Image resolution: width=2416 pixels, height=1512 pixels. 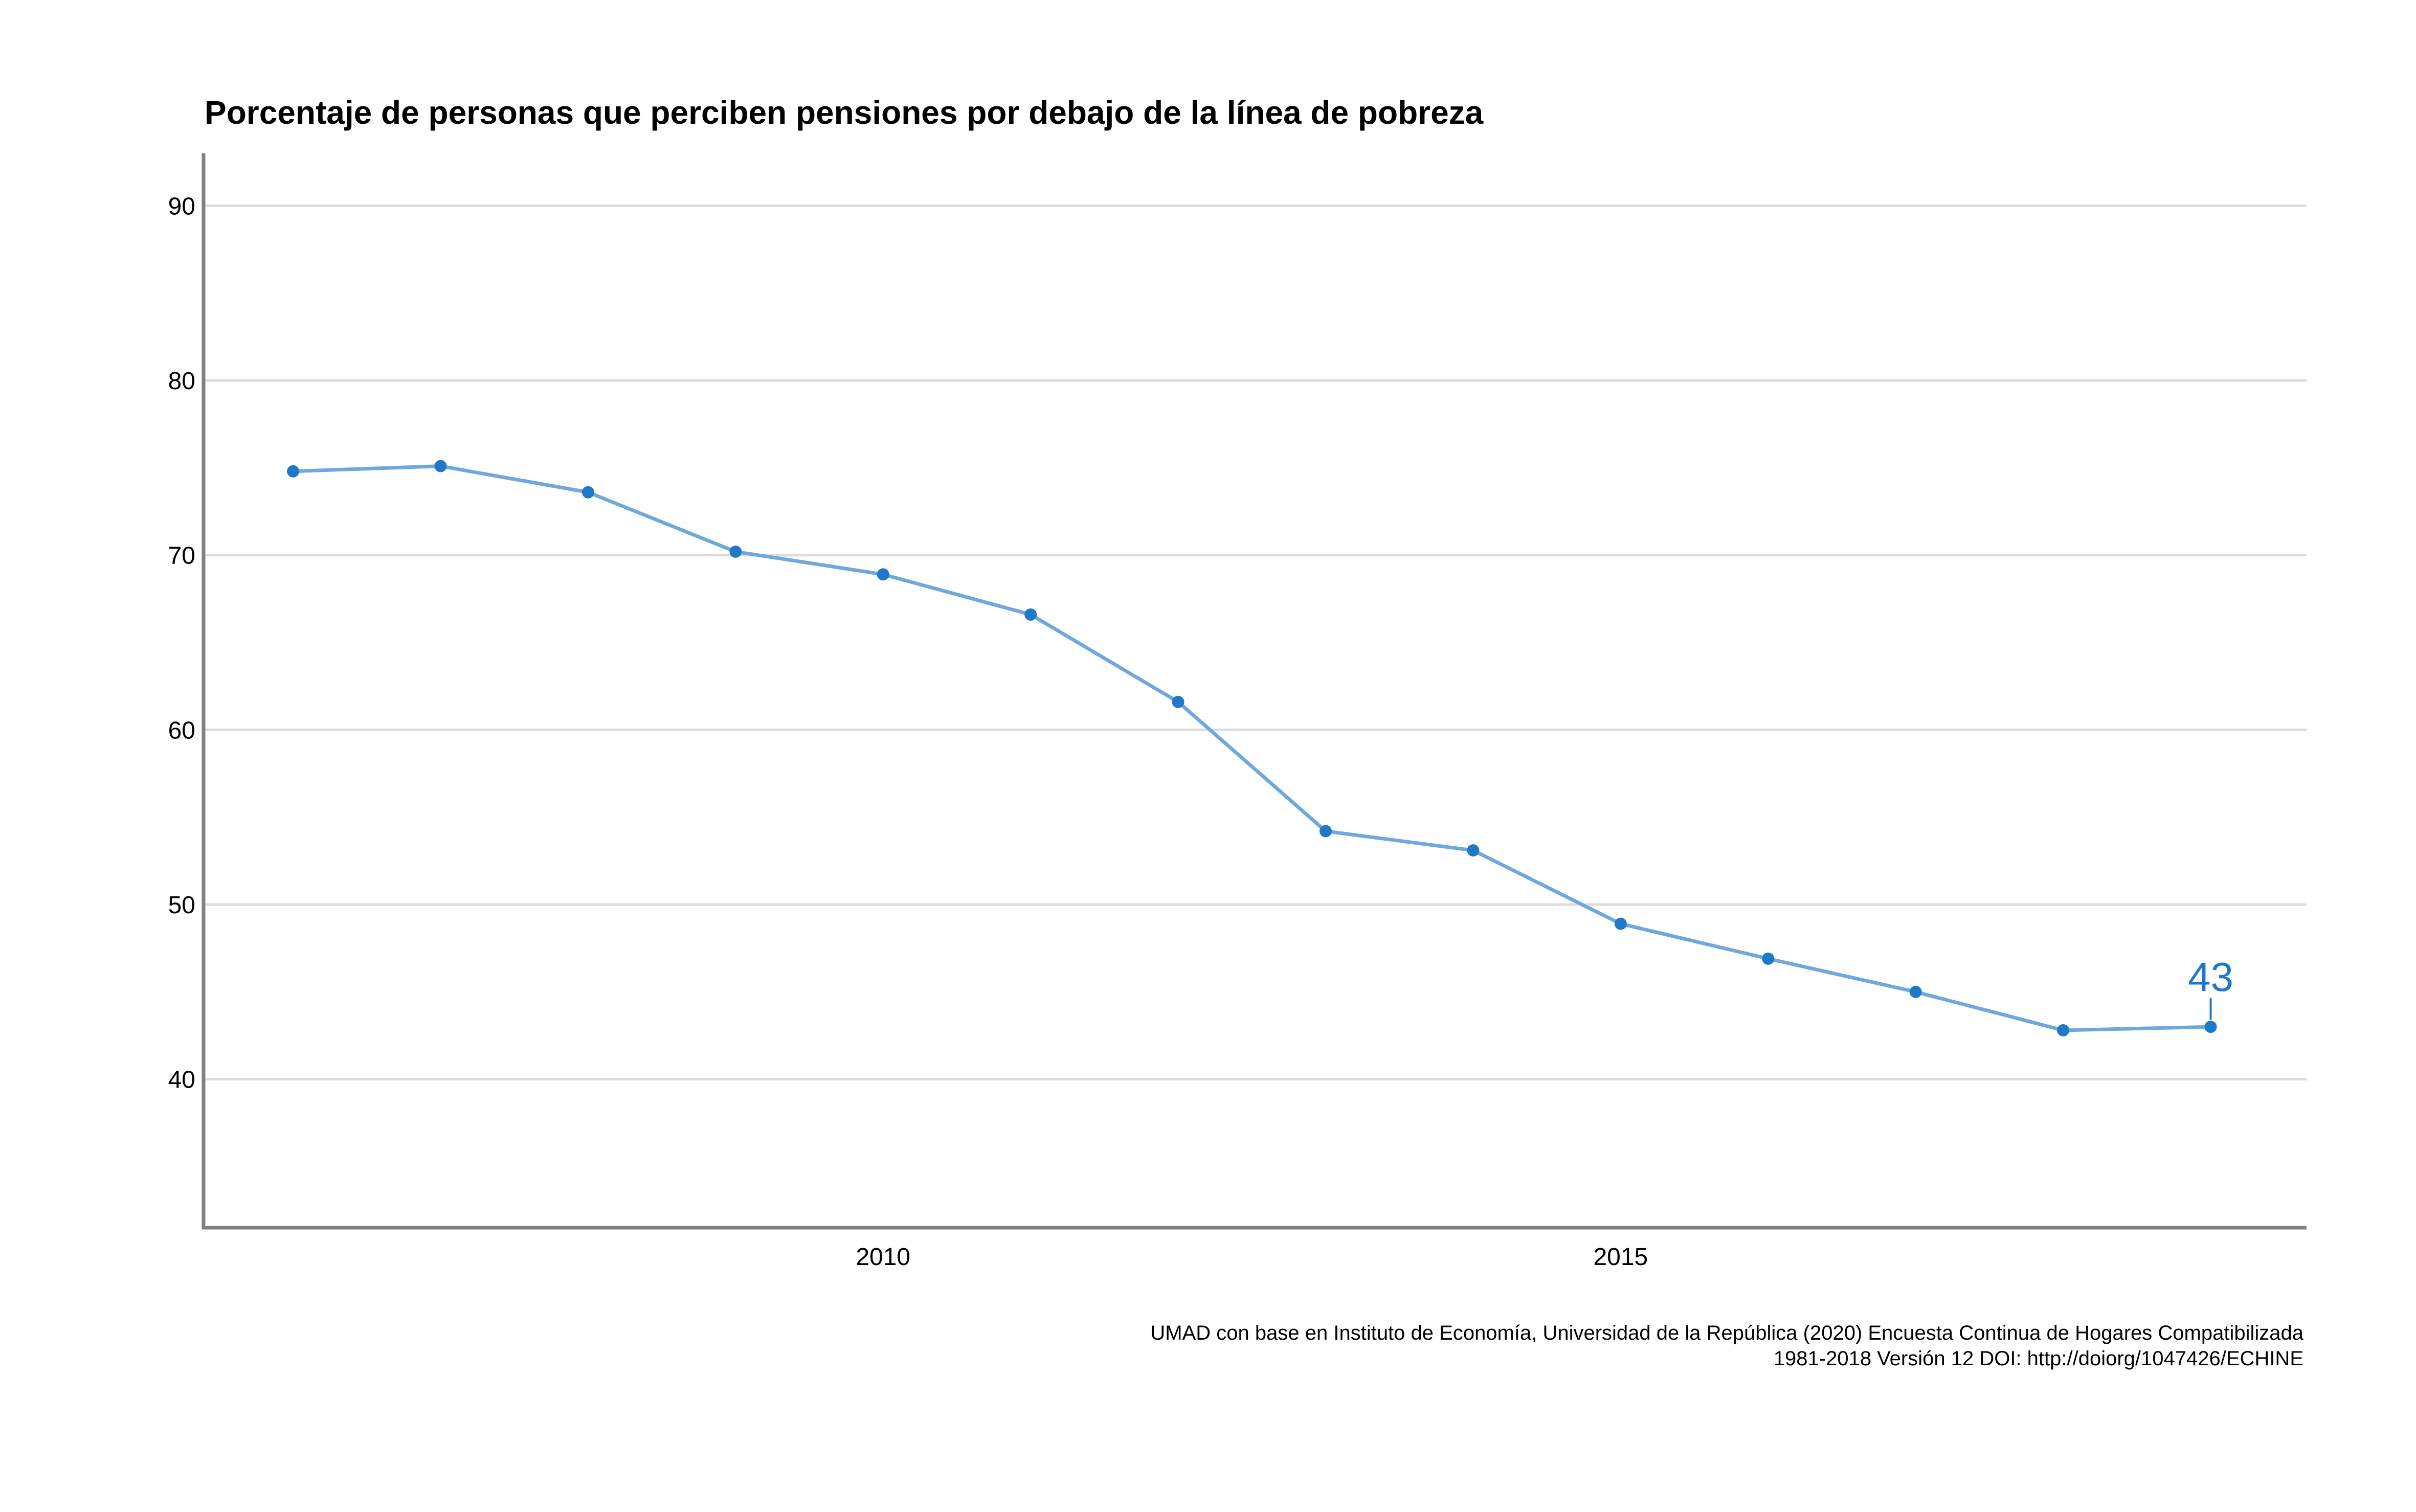 What do you see at coordinates (883, 1257) in the screenshot?
I see `x-tick-label: 2010` at bounding box center [883, 1257].